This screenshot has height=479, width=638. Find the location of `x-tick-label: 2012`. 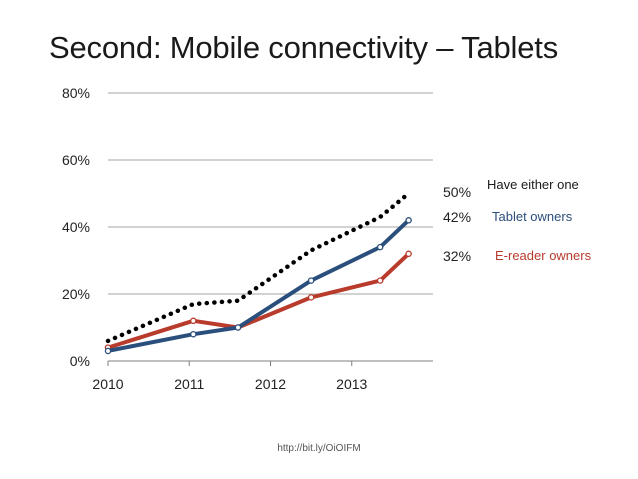

x-tick-label: 2012 is located at coordinates (270, 384).